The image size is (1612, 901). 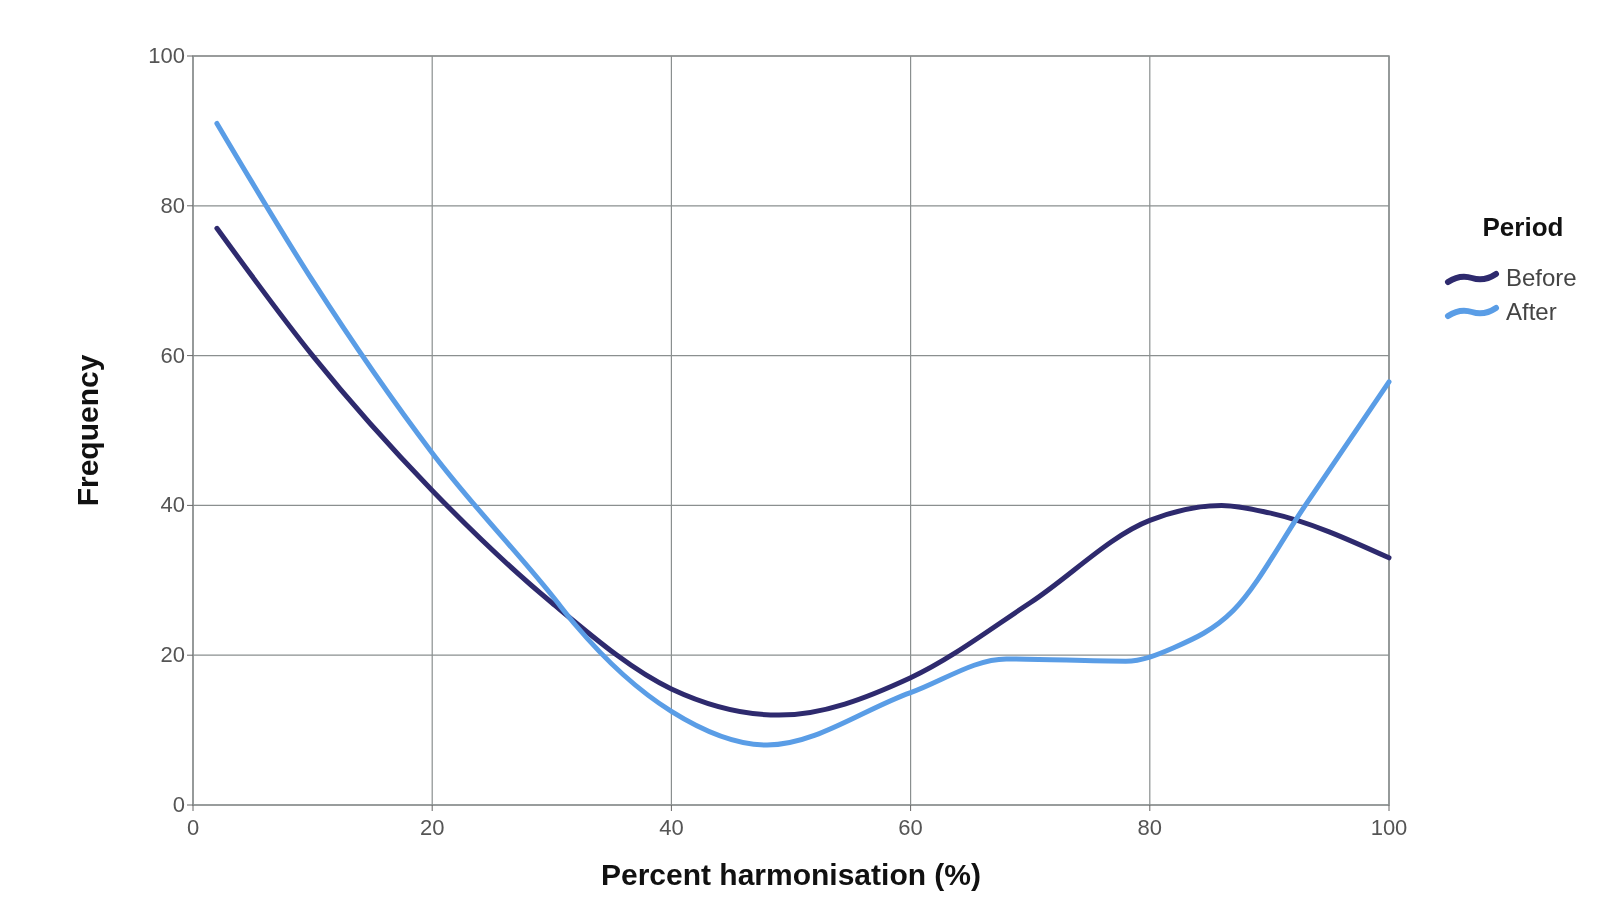 What do you see at coordinates (1541, 277) in the screenshot?
I see `legend-label: Before` at bounding box center [1541, 277].